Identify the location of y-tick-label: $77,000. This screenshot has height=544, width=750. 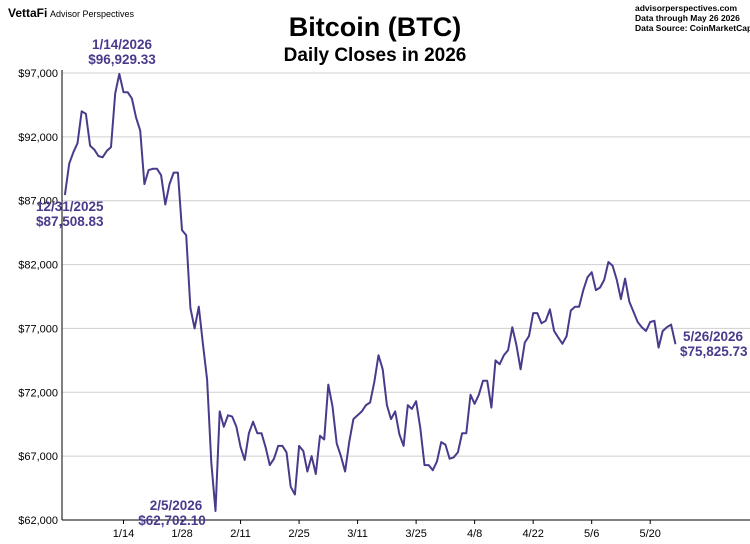
(38, 329).